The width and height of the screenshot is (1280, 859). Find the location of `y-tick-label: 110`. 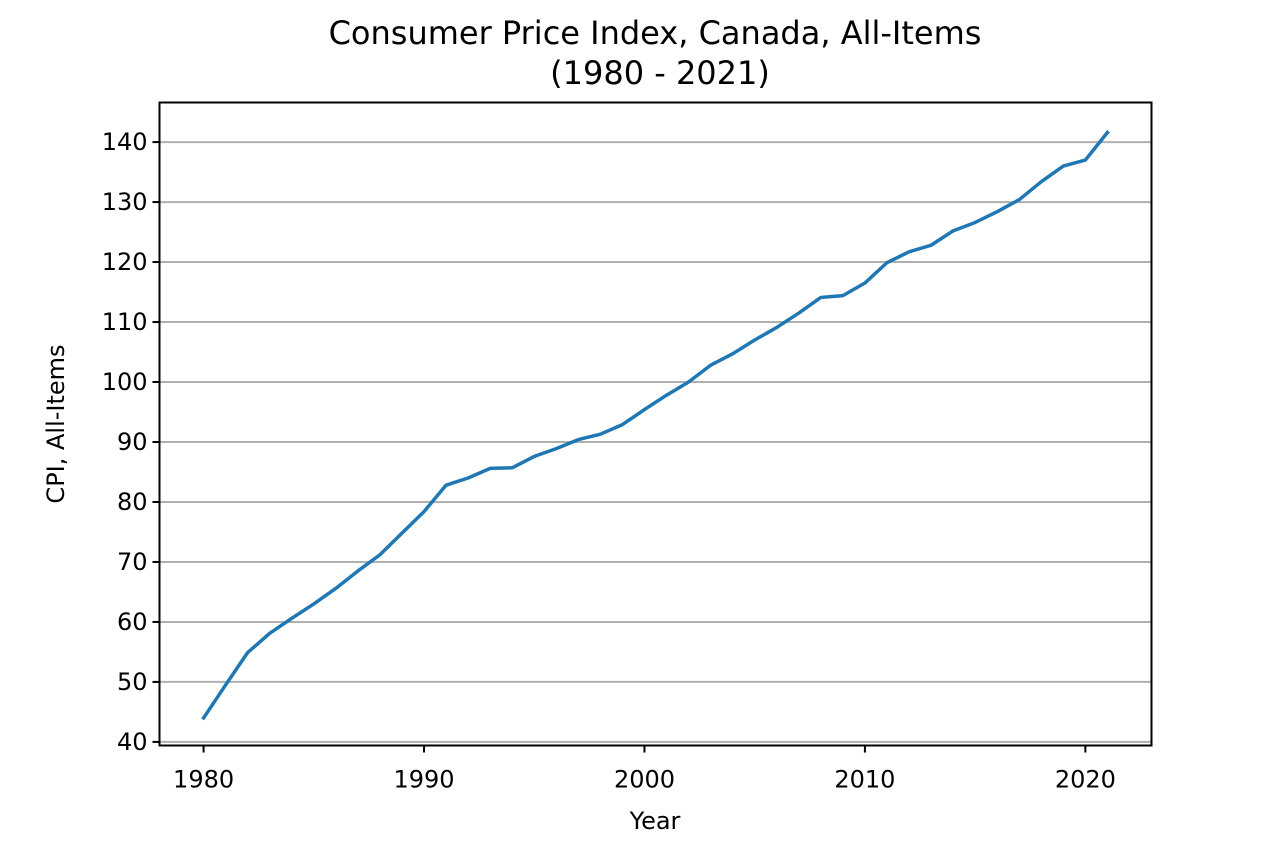

y-tick-label: 110 is located at coordinates (125, 322).